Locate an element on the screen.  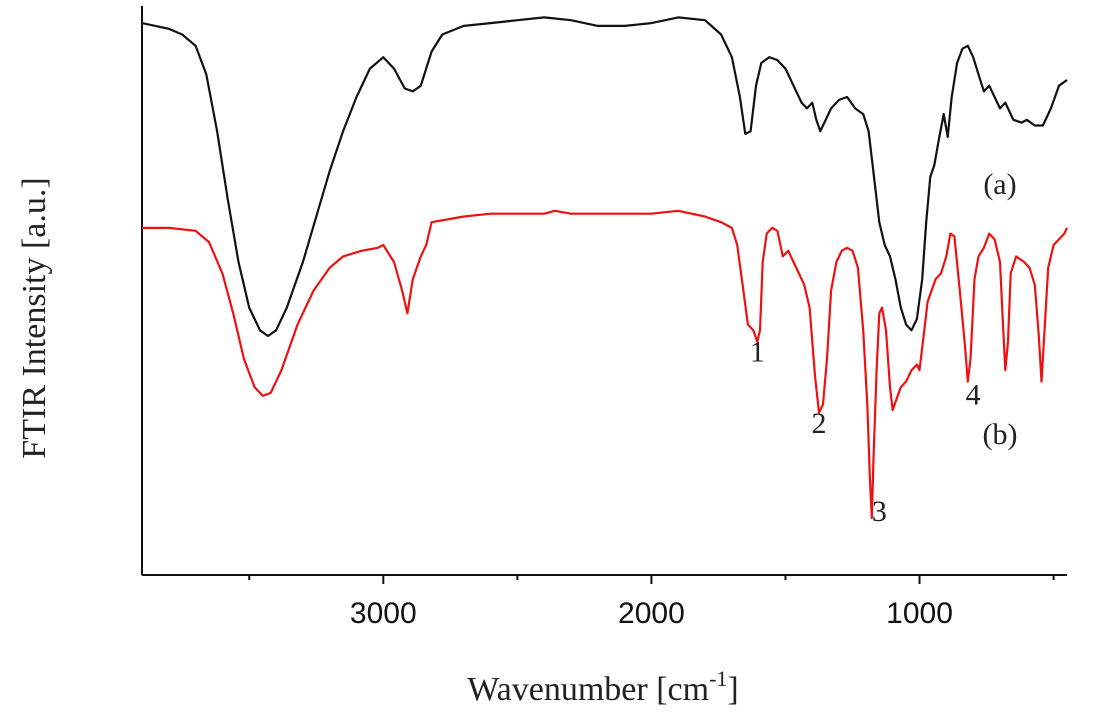
annotation-label: 3 is located at coordinates (879, 511).